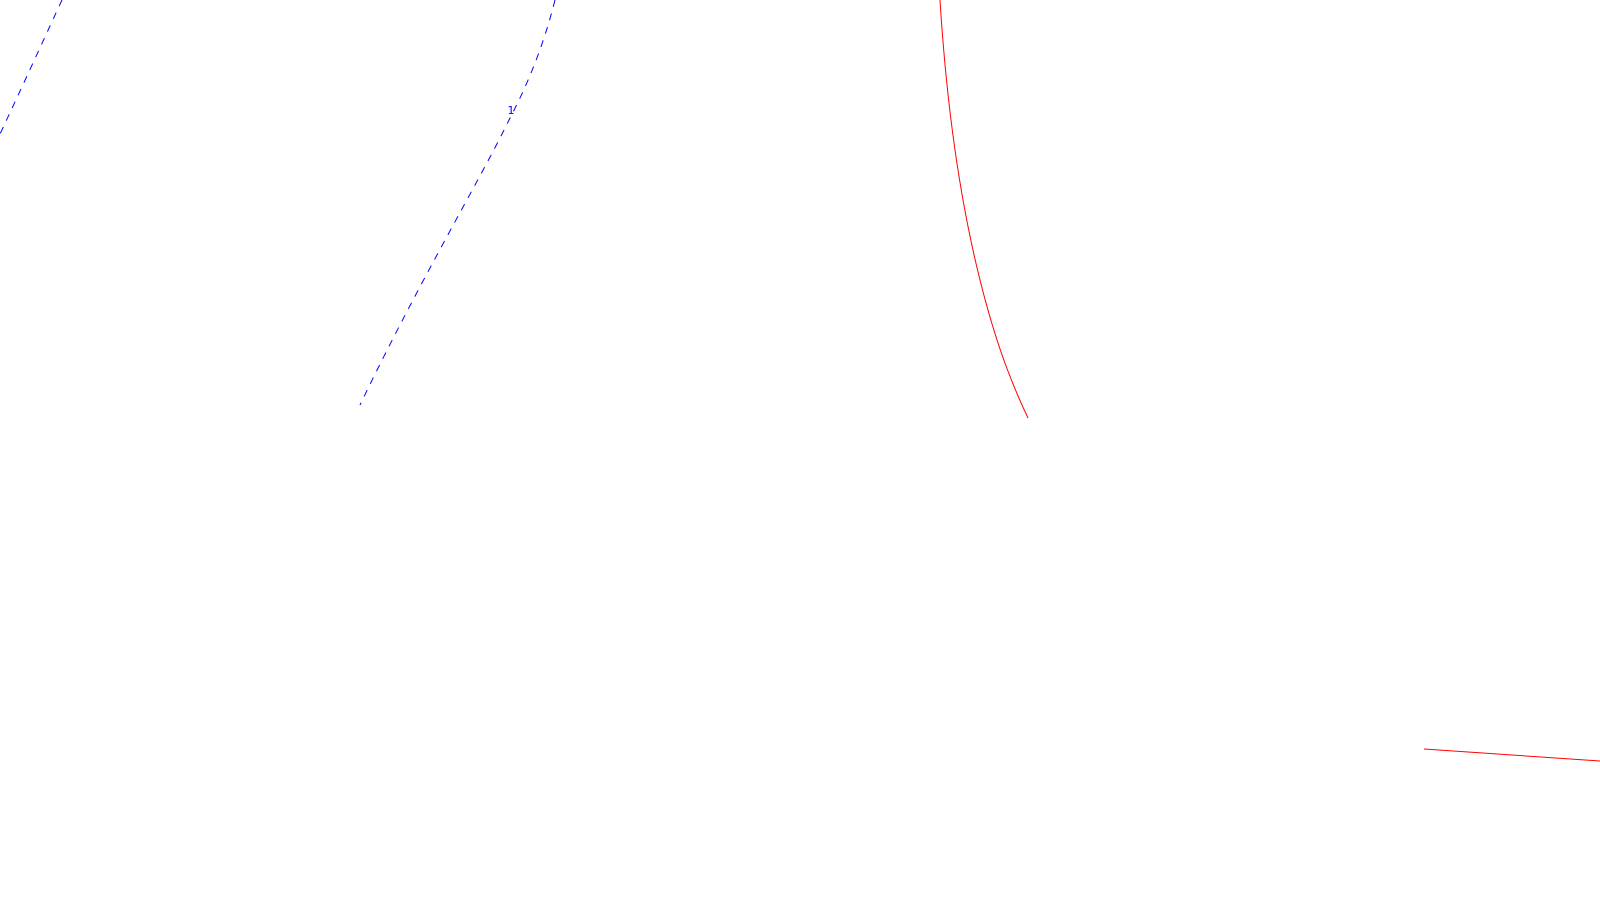 This screenshot has width=1600, height=900. What do you see at coordinates (31, 67) in the screenshot?
I see `contour-line-blue-dashed-left` at bounding box center [31, 67].